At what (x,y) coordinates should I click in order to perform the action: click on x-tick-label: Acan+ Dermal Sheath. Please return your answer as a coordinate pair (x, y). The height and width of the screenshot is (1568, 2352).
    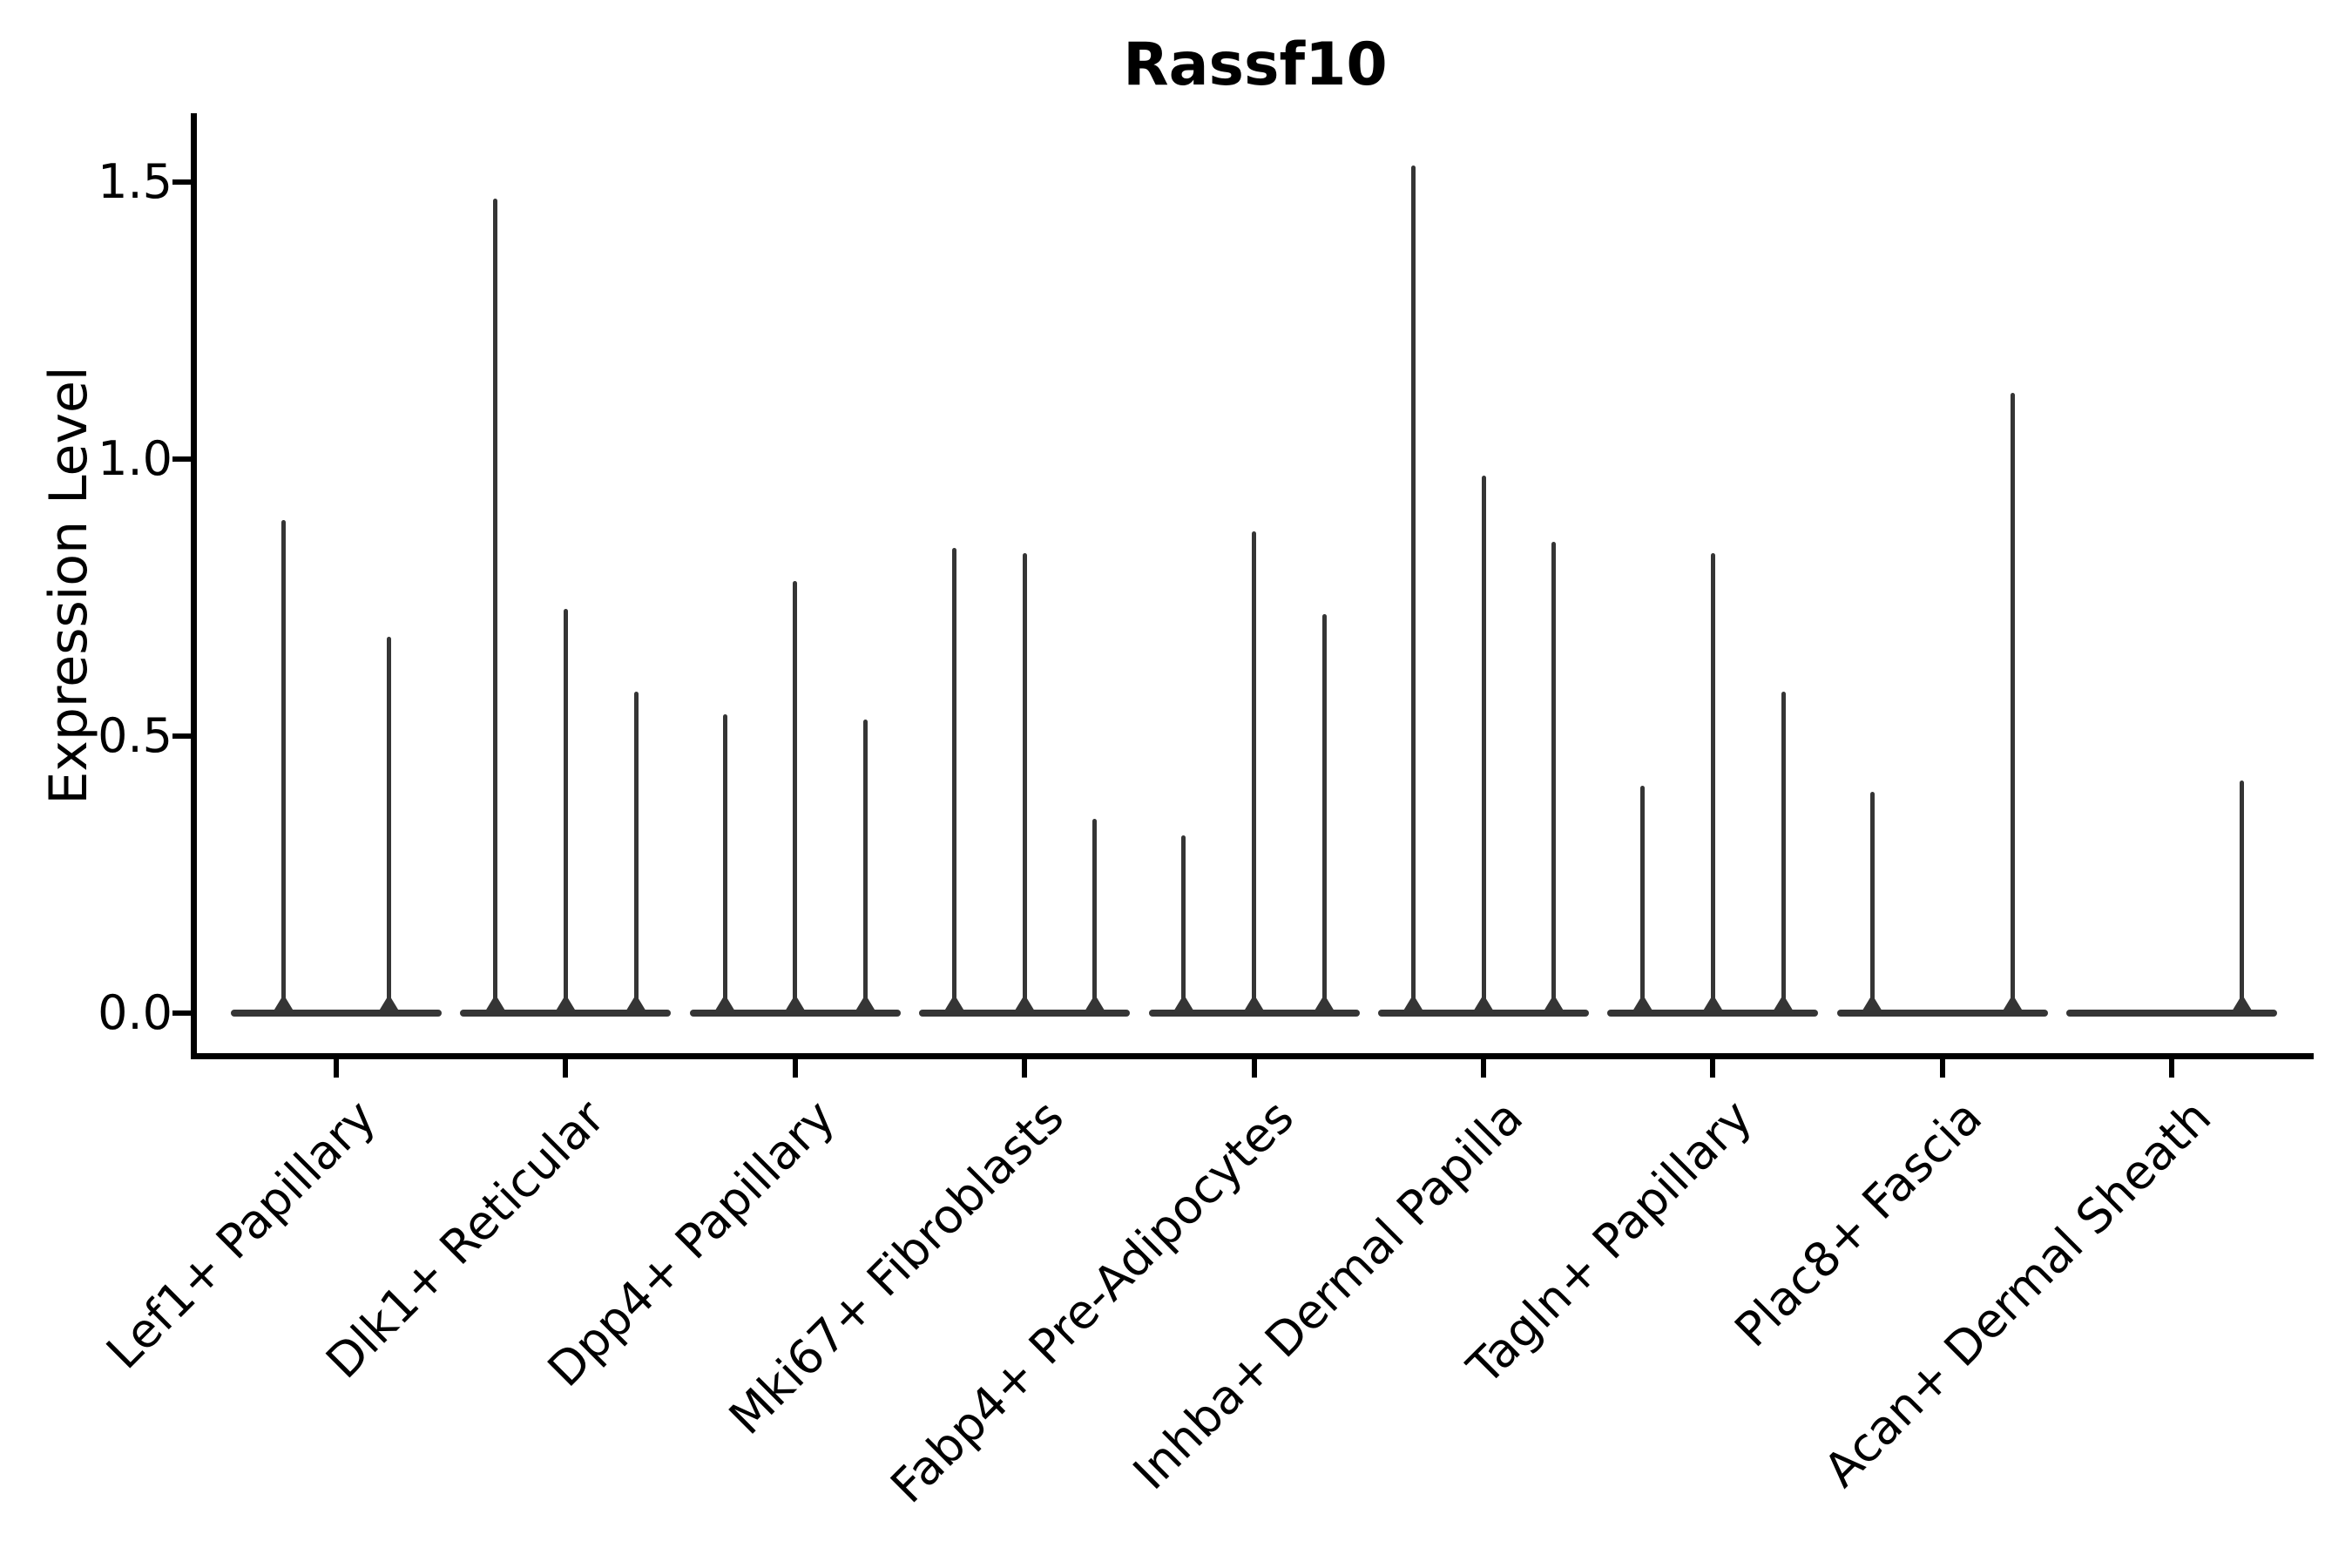
    Looking at the image, I should click on (2017, 1293).